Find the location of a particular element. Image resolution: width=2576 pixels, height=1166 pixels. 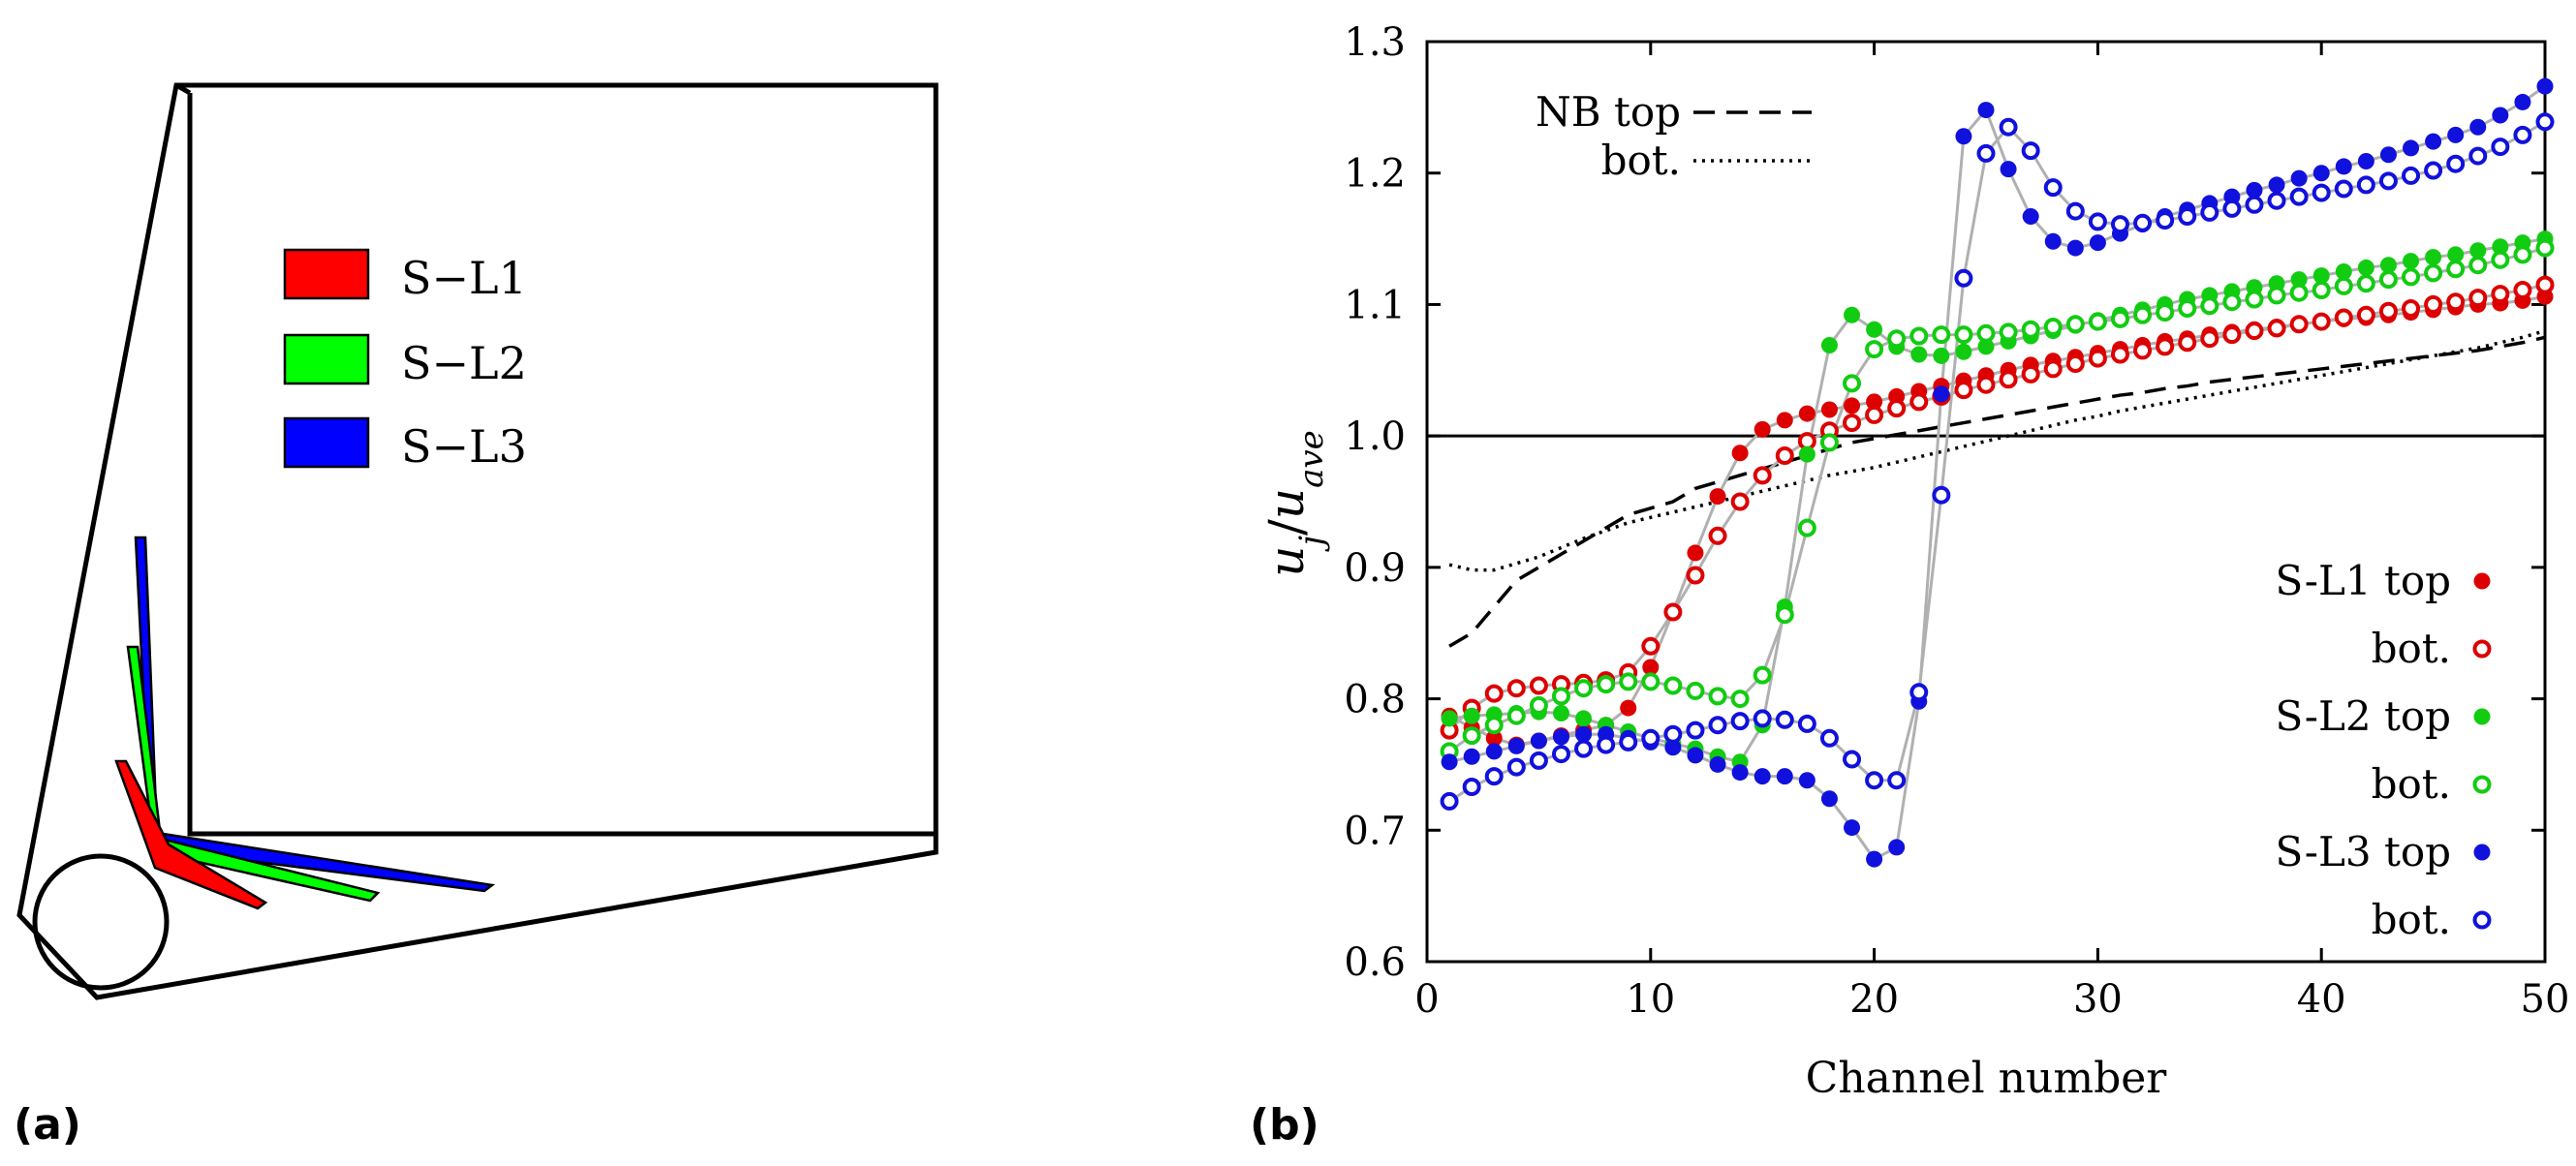

legend-sl1-top-label: S-L1 top is located at coordinates (2363, 580).